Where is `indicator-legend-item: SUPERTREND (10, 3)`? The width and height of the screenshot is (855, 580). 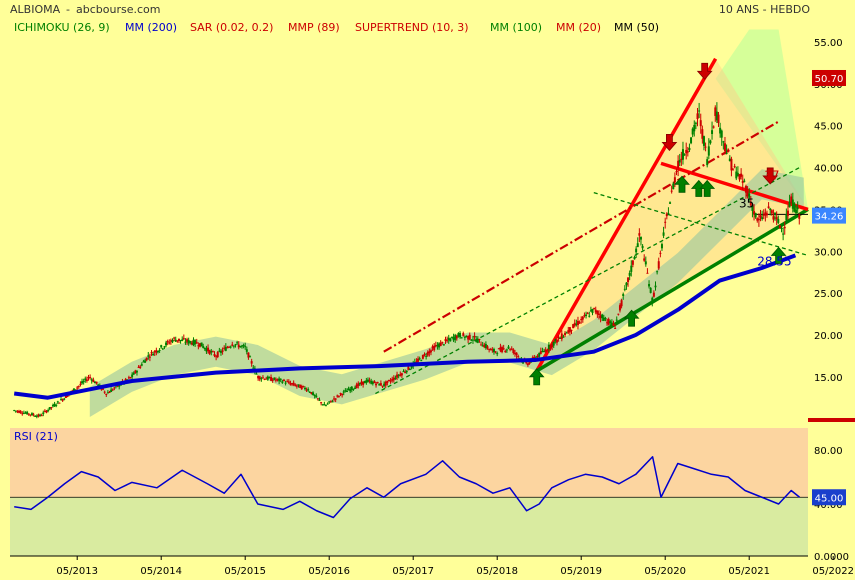 indicator-legend-item: SUPERTREND (10, 3) is located at coordinates (412, 27).